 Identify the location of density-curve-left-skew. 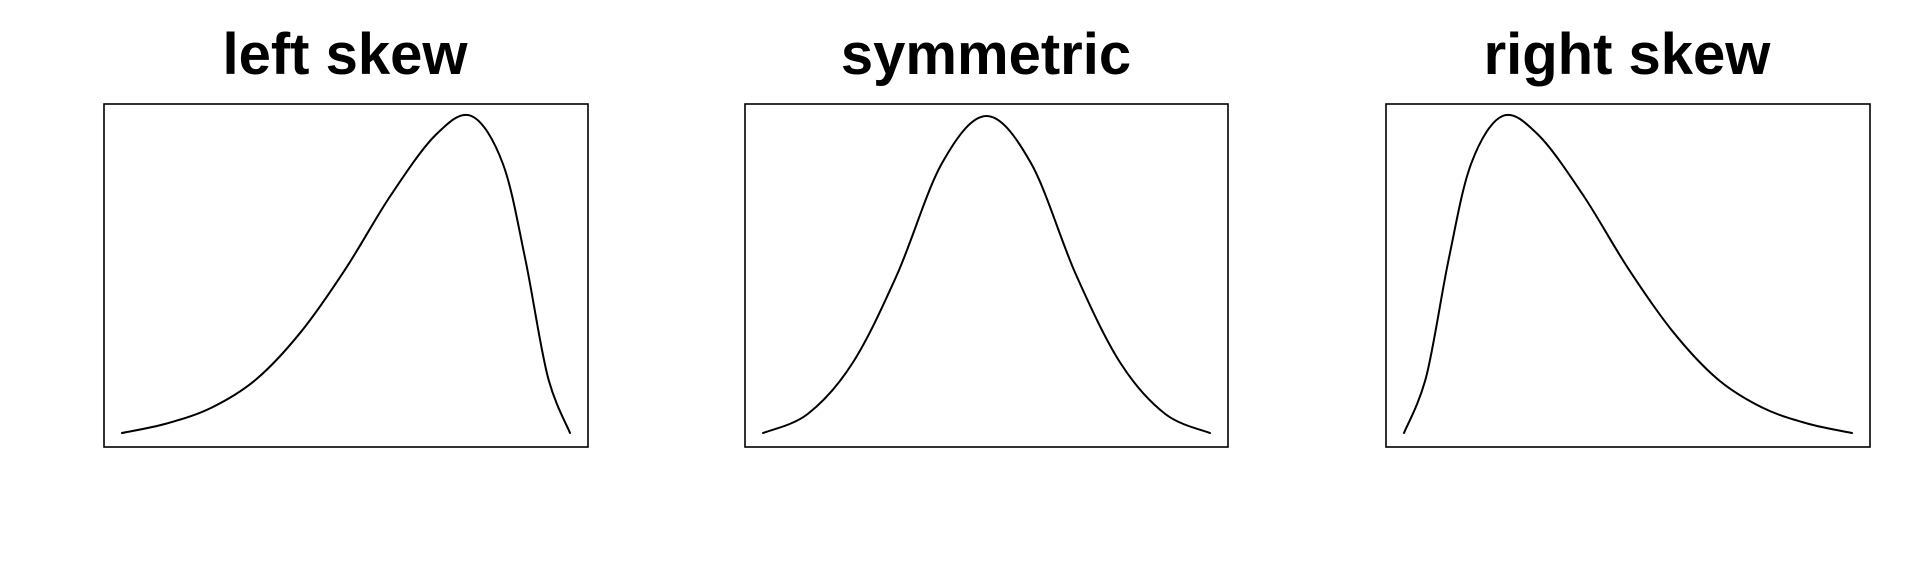
(346, 273).